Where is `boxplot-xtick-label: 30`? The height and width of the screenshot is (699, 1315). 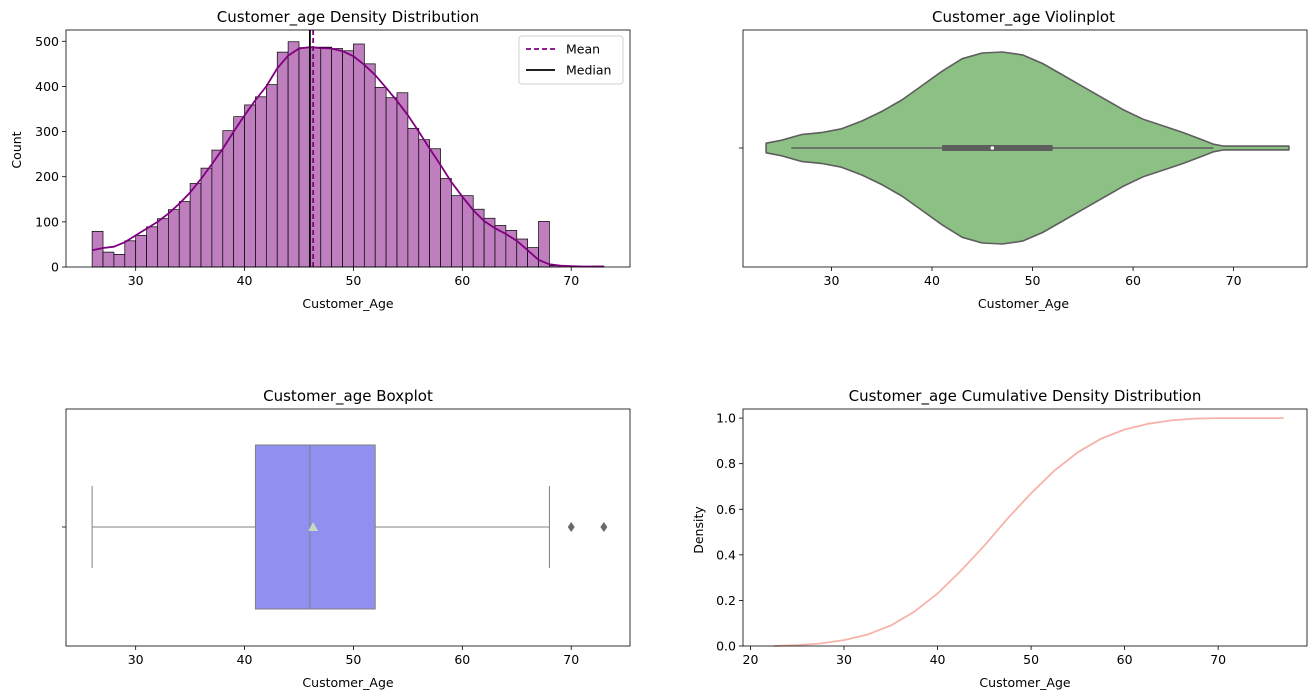
boxplot-xtick-label: 30 is located at coordinates (136, 659).